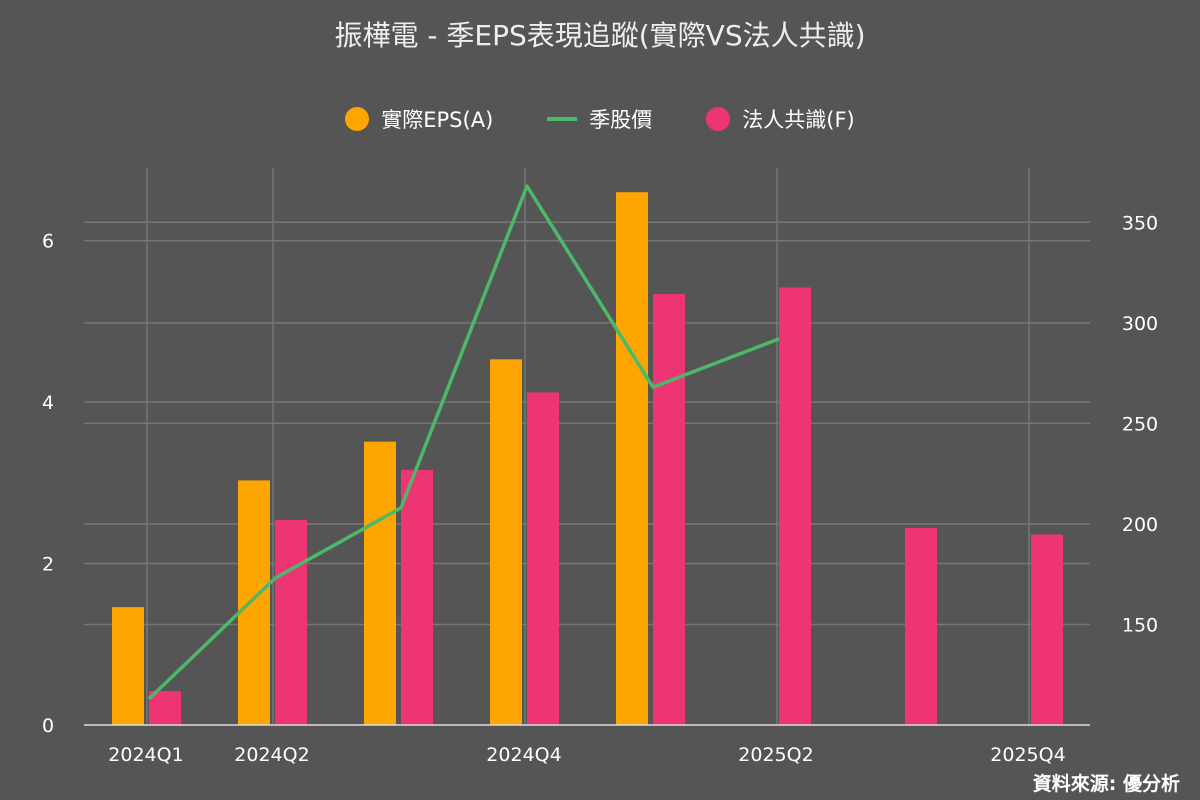  I want to click on x-tick-label: 2024Q2, so click(271, 755).